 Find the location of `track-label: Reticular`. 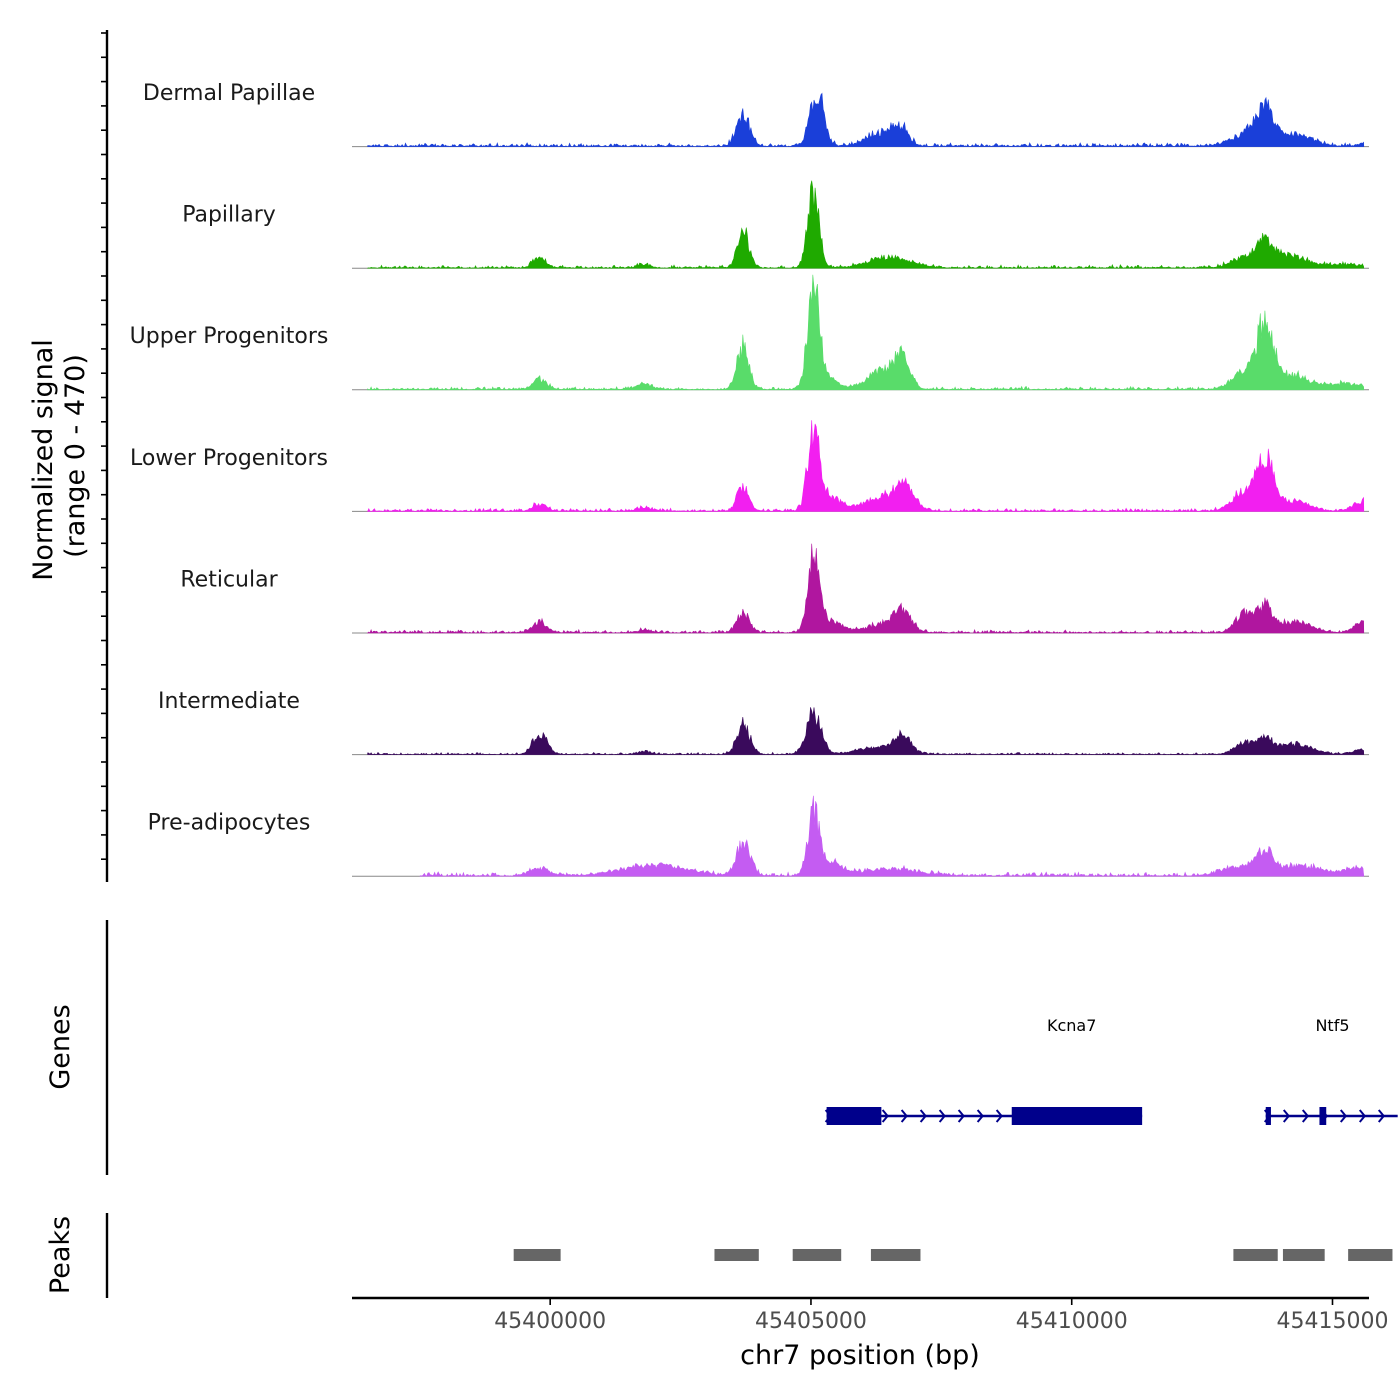

track-label: Reticular is located at coordinates (229, 579).